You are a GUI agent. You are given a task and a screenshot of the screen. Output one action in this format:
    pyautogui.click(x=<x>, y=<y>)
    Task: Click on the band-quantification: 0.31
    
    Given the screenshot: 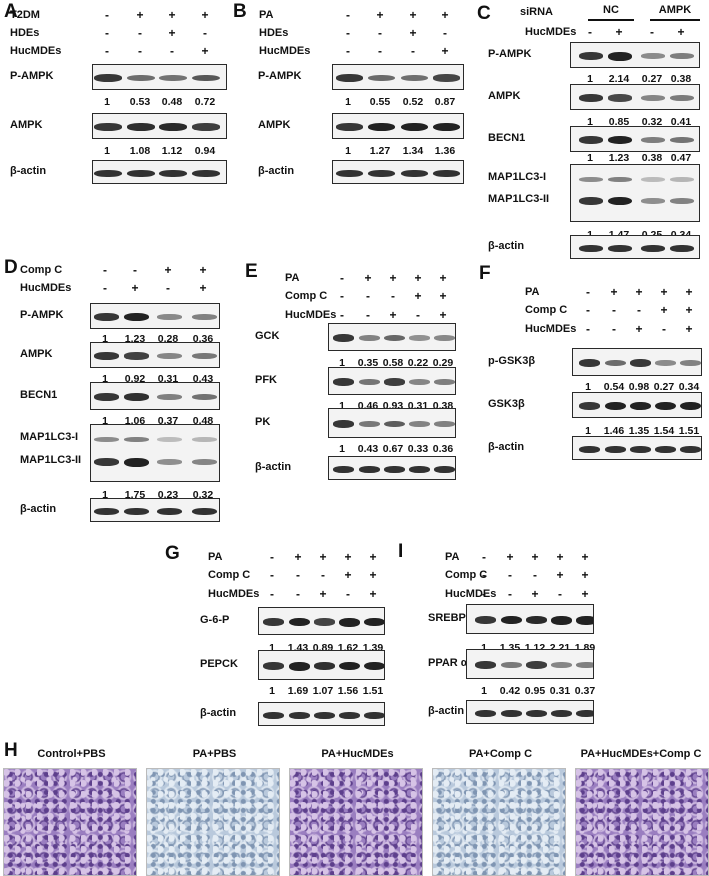 What is the action you would take?
    pyautogui.click(x=418, y=406)
    